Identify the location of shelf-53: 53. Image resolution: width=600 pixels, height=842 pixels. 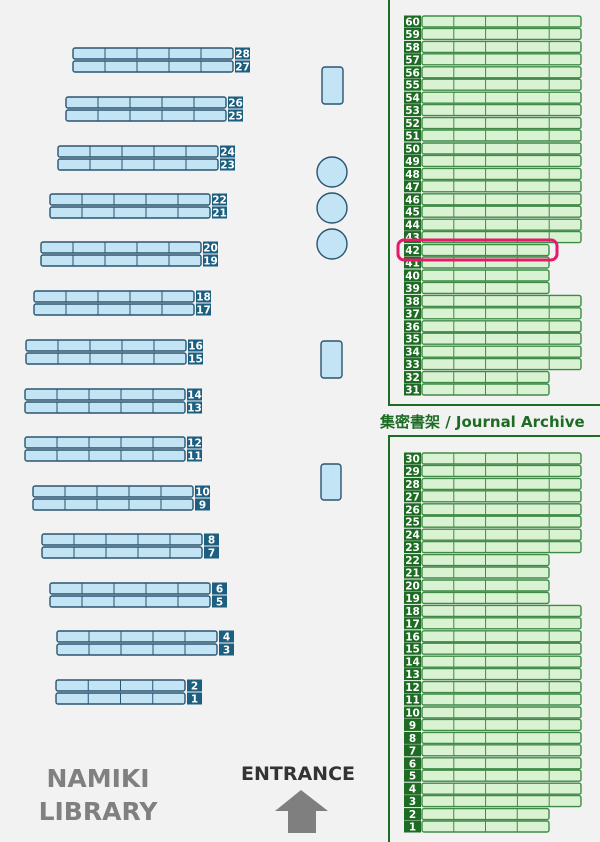
(493, 110).